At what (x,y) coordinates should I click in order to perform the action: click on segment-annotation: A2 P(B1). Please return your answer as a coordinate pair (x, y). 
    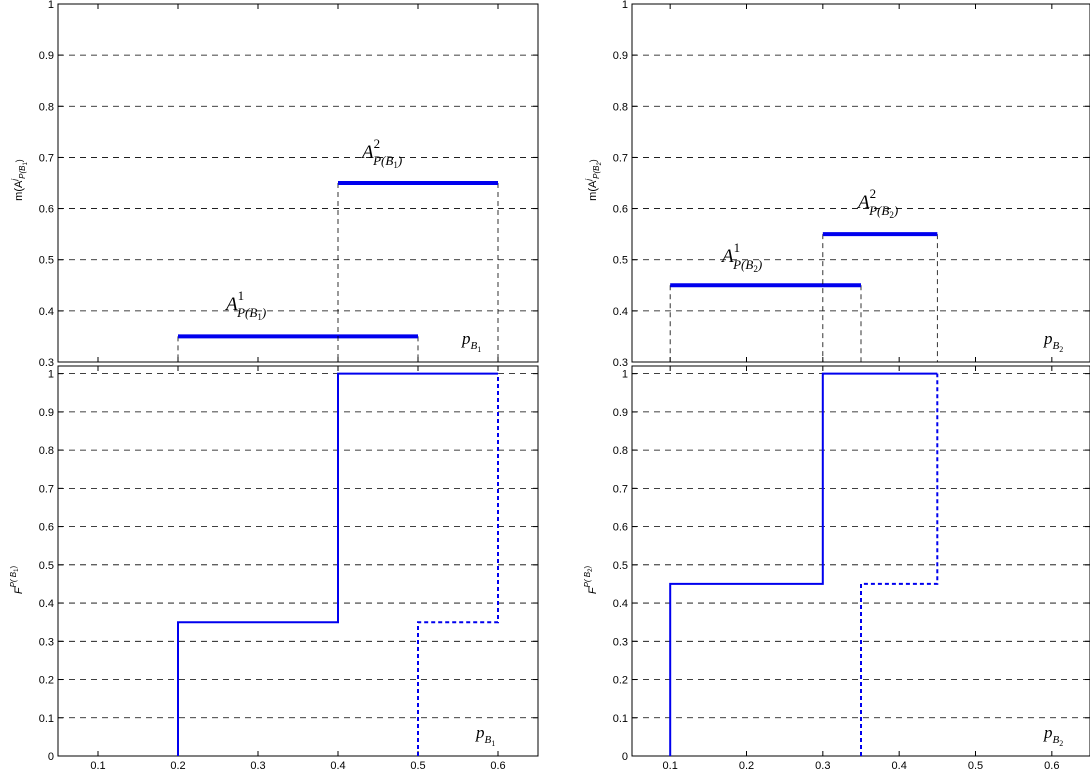
    Looking at the image, I should click on (381, 153).